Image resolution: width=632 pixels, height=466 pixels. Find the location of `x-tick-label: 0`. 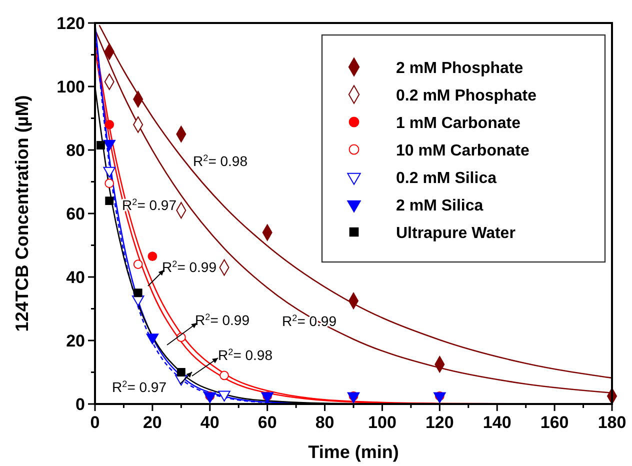

x-tick-label: 0 is located at coordinates (95, 422).